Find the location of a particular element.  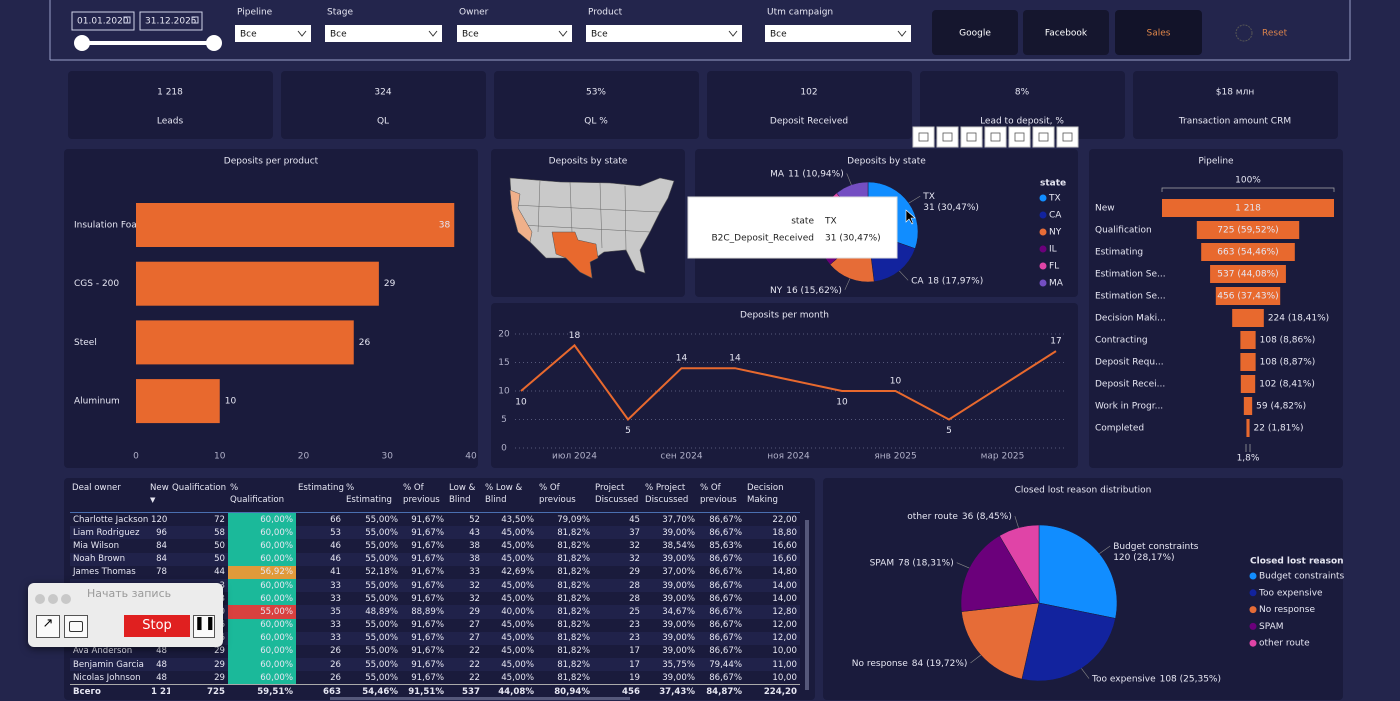

calendar-icon is located at coordinates (127, 20).